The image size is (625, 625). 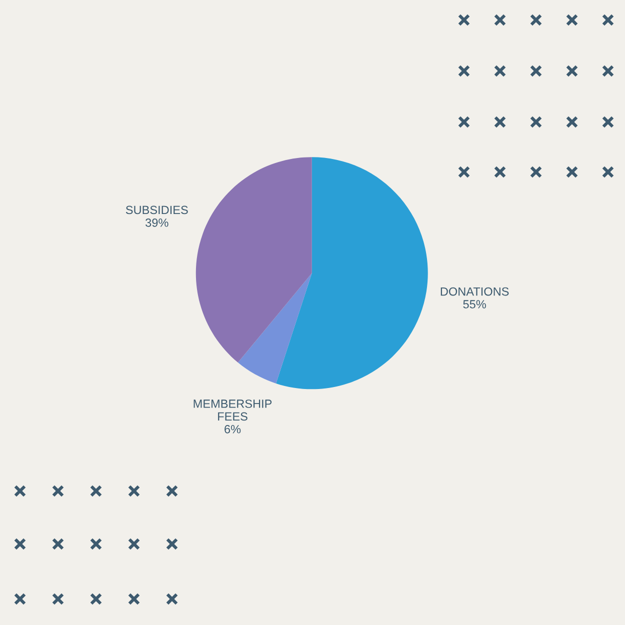 I want to click on slice-label: DONATIONS, so click(x=474, y=291).